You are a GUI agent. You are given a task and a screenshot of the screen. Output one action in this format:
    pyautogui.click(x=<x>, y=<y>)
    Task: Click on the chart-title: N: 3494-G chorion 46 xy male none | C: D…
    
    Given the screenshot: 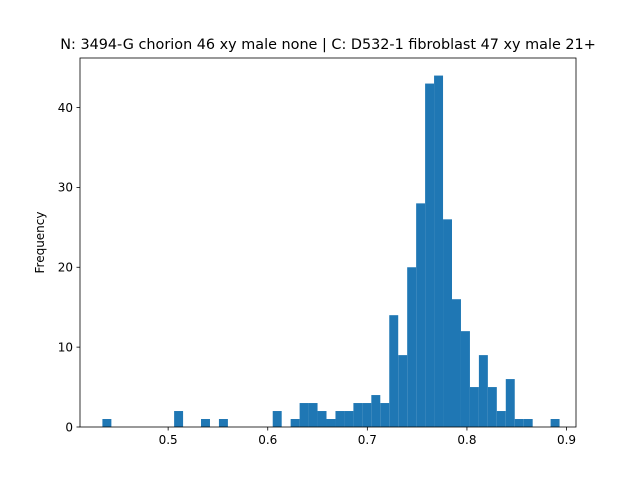 What is the action you would take?
    pyautogui.click(x=328, y=45)
    